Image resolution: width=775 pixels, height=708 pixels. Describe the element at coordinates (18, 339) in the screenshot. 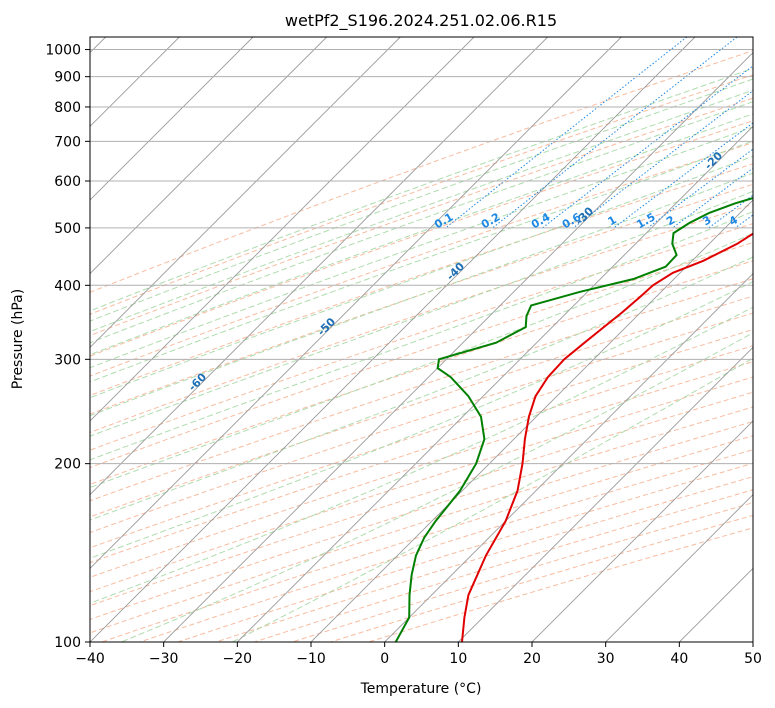

I see `y-axis-label: Pressure (hPa)` at that location.